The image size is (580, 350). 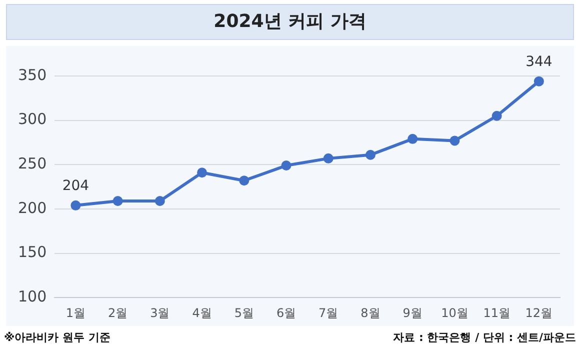 I want to click on x-tick-label: 3월, so click(x=160, y=313).